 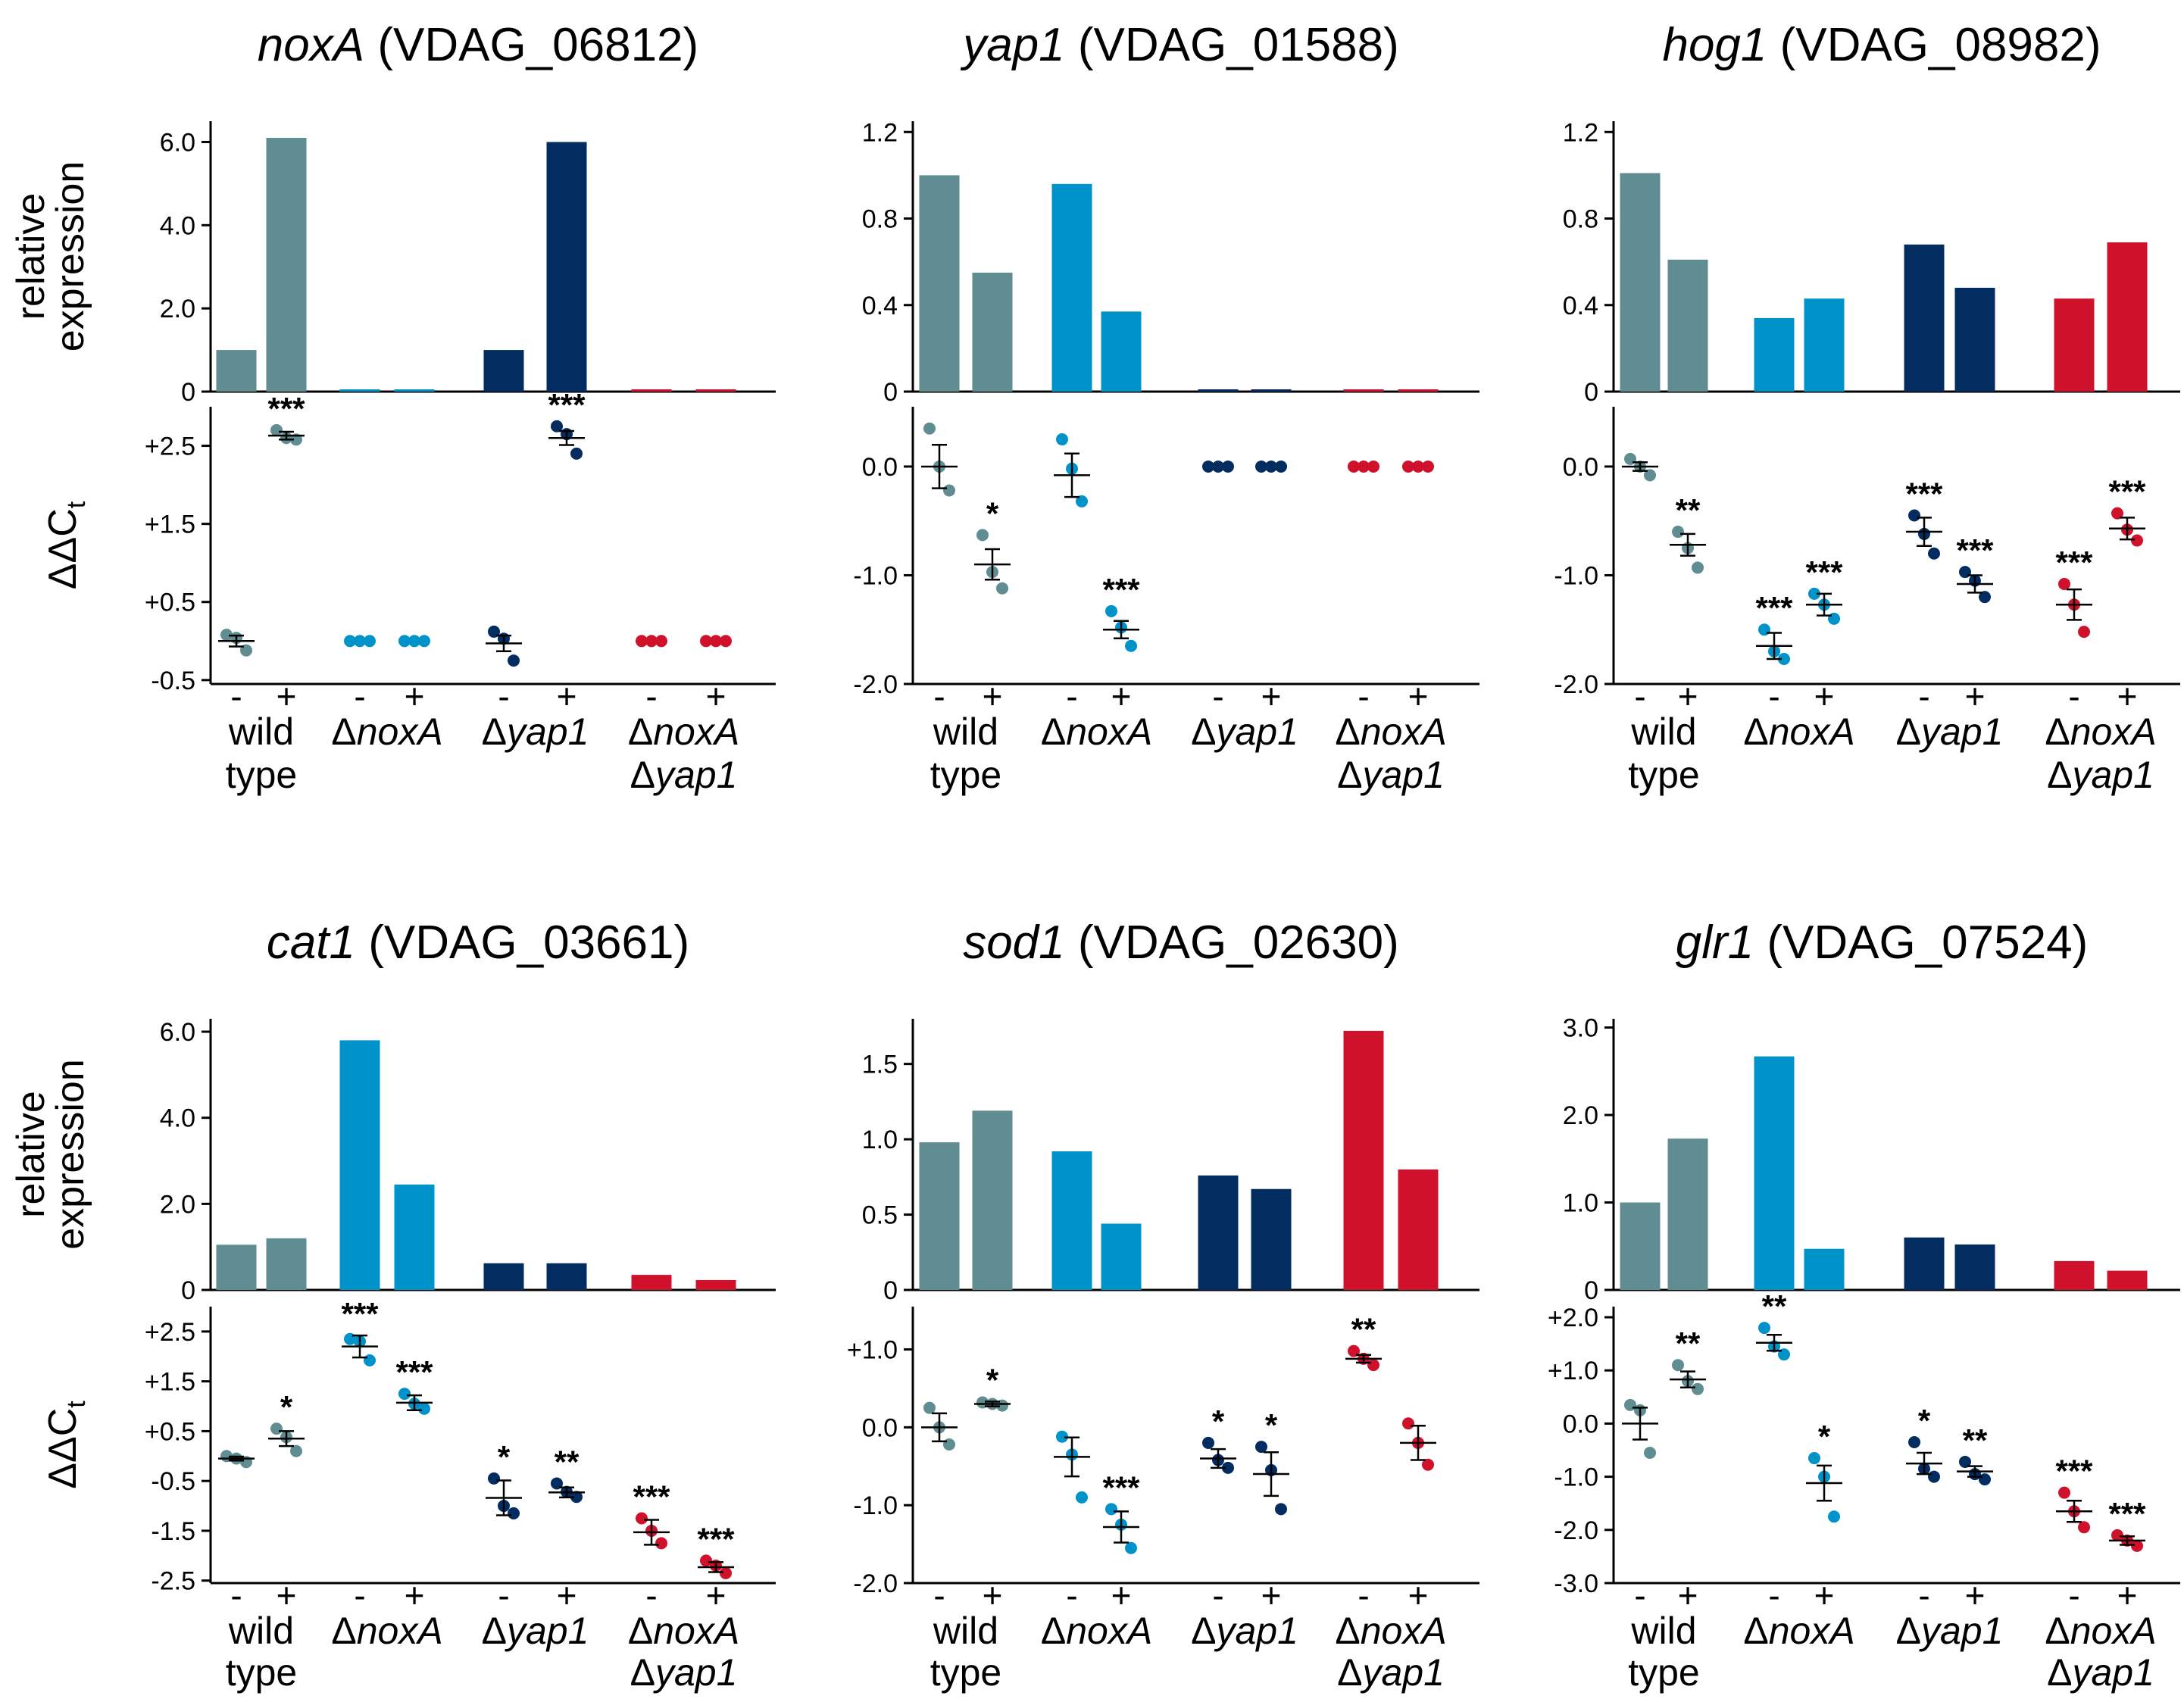 I want to click on bottom-y-tick-label: +0.5, so click(x=170, y=603).